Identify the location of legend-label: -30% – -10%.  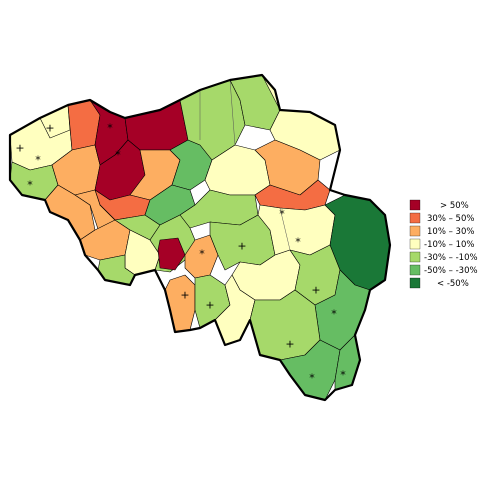
(451, 258).